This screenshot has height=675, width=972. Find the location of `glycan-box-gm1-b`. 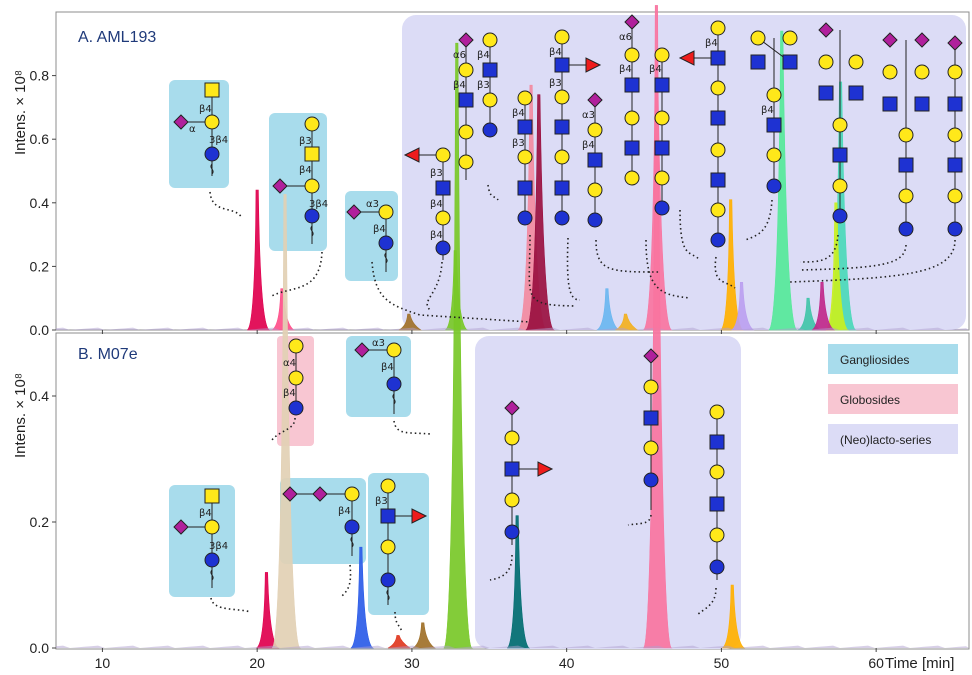

glycan-box-gm1-b is located at coordinates (202, 541).